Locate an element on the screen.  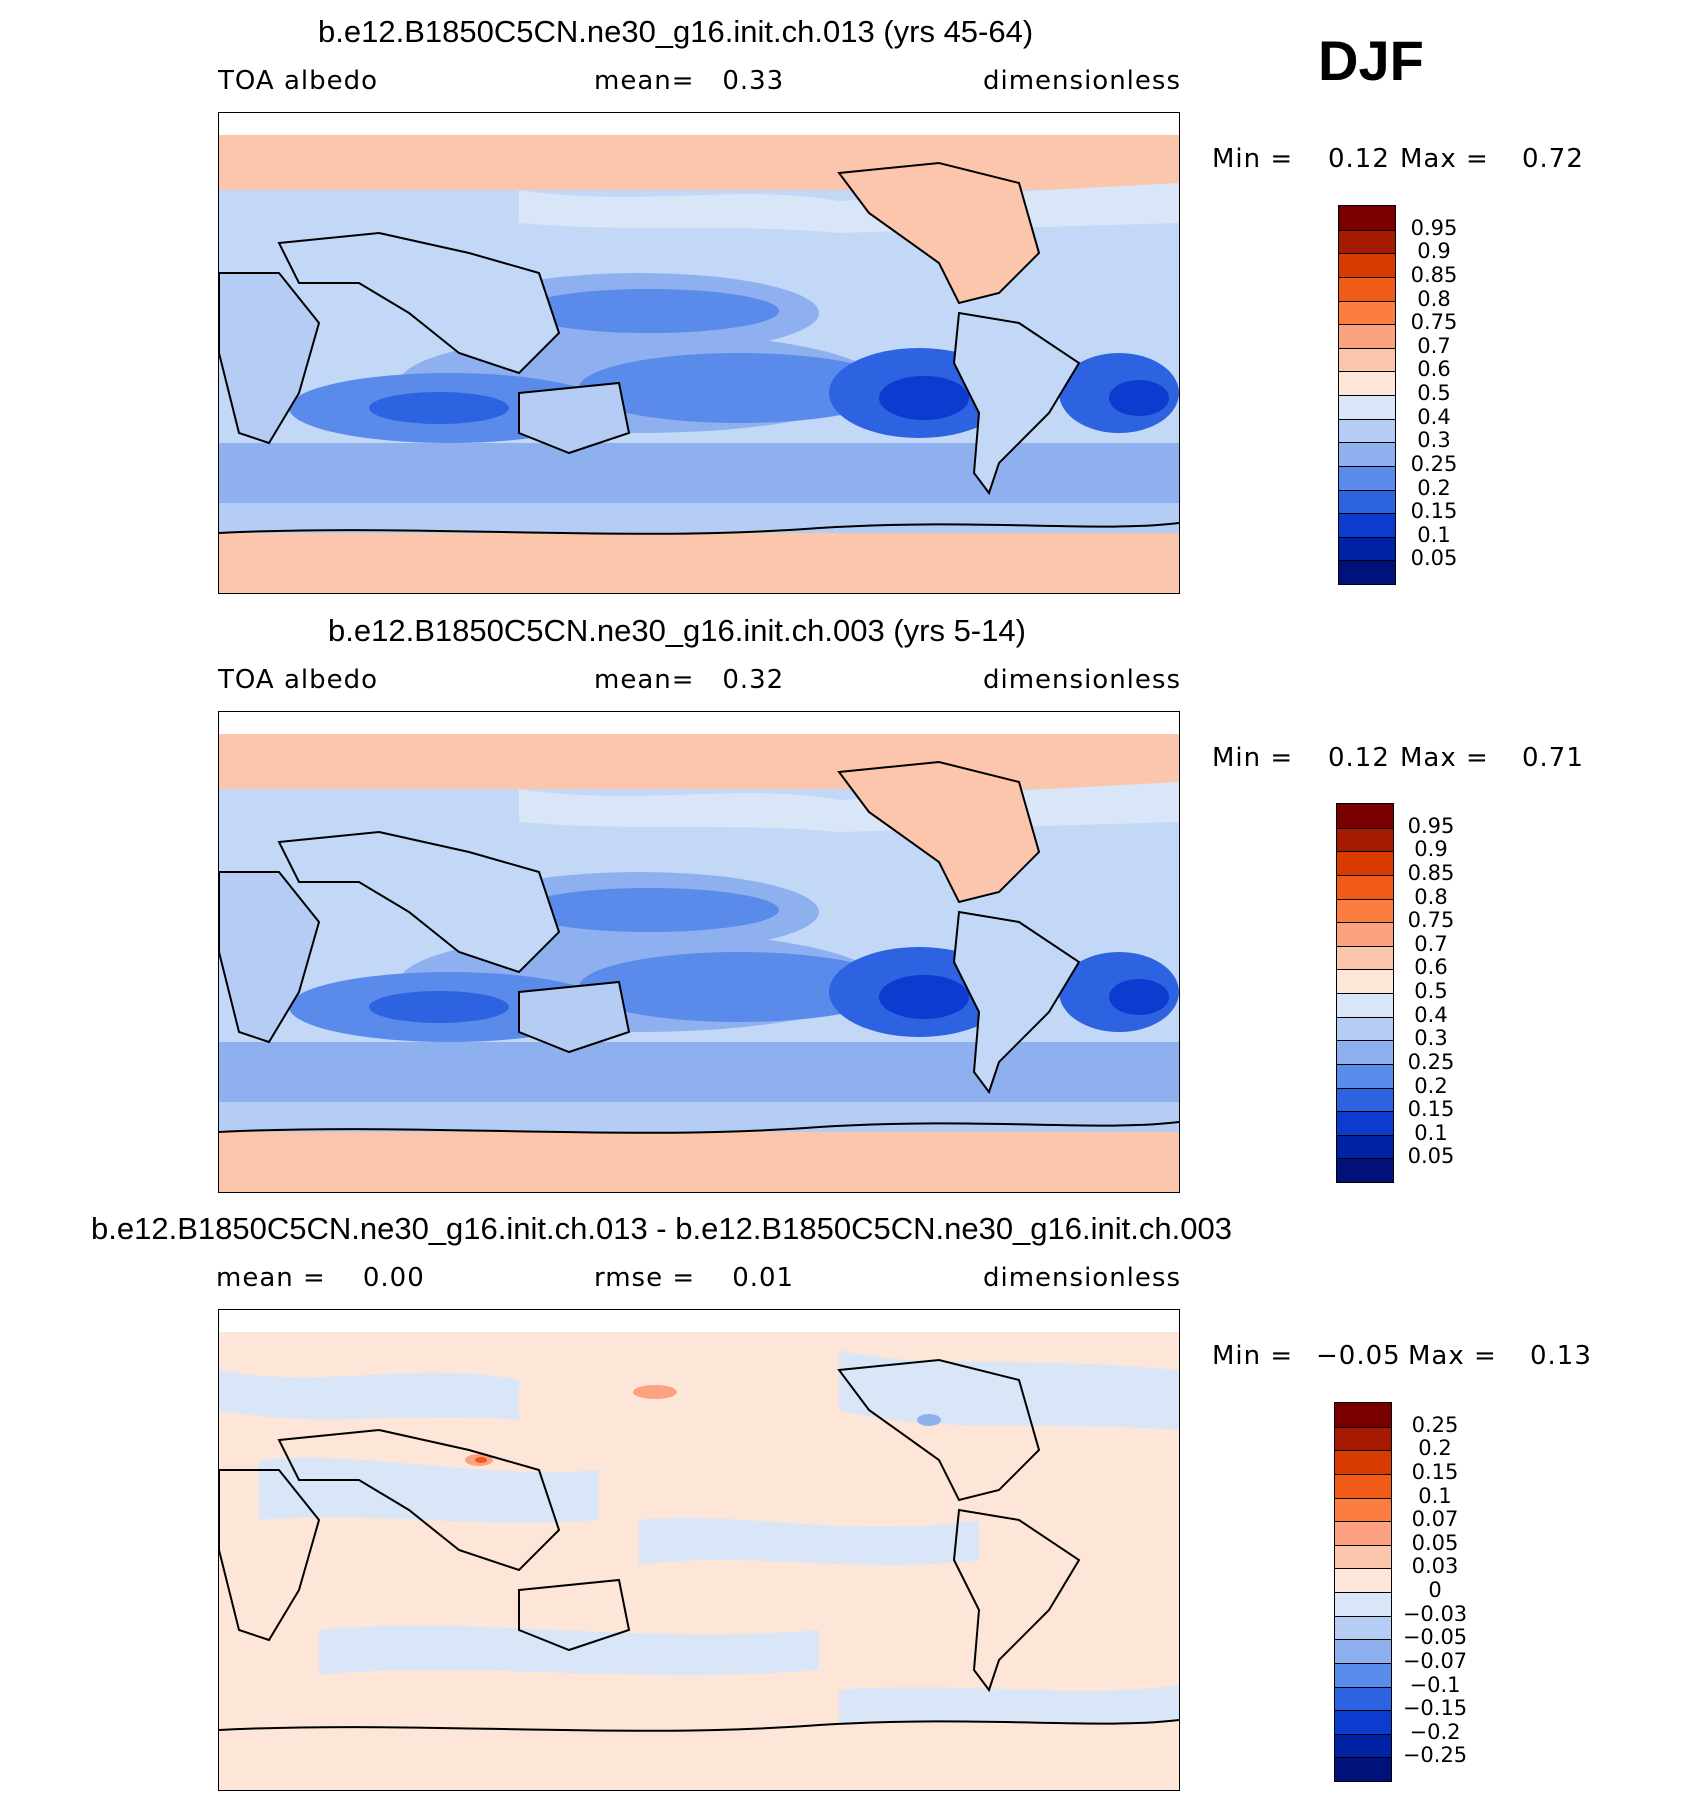
colorbar-tick-label: −0.05 is located at coordinates (1435, 1637).